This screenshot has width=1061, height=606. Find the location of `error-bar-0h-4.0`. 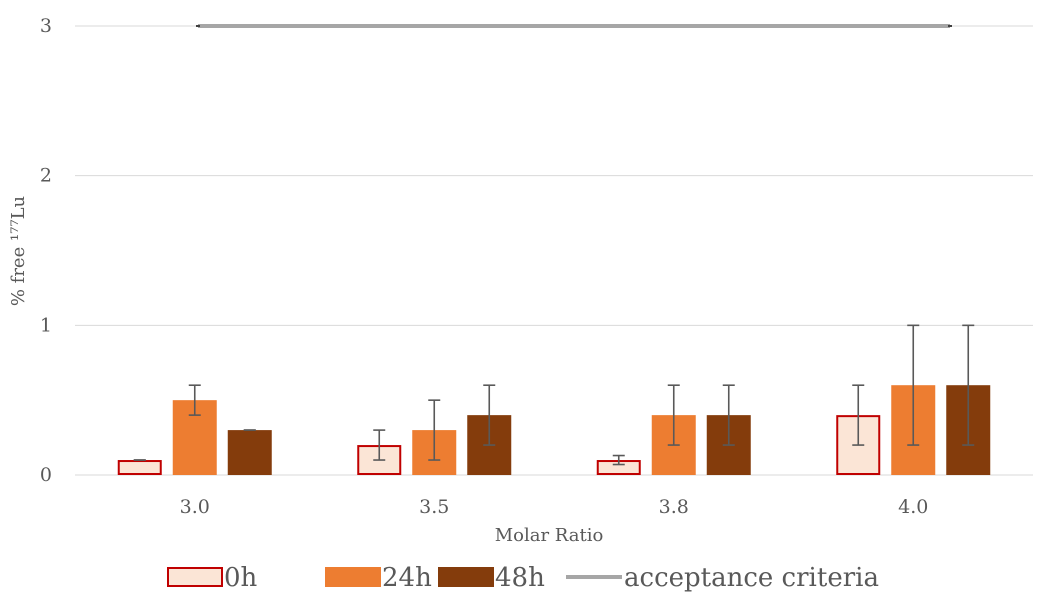

error-bar-0h-4.0 is located at coordinates (858, 415).